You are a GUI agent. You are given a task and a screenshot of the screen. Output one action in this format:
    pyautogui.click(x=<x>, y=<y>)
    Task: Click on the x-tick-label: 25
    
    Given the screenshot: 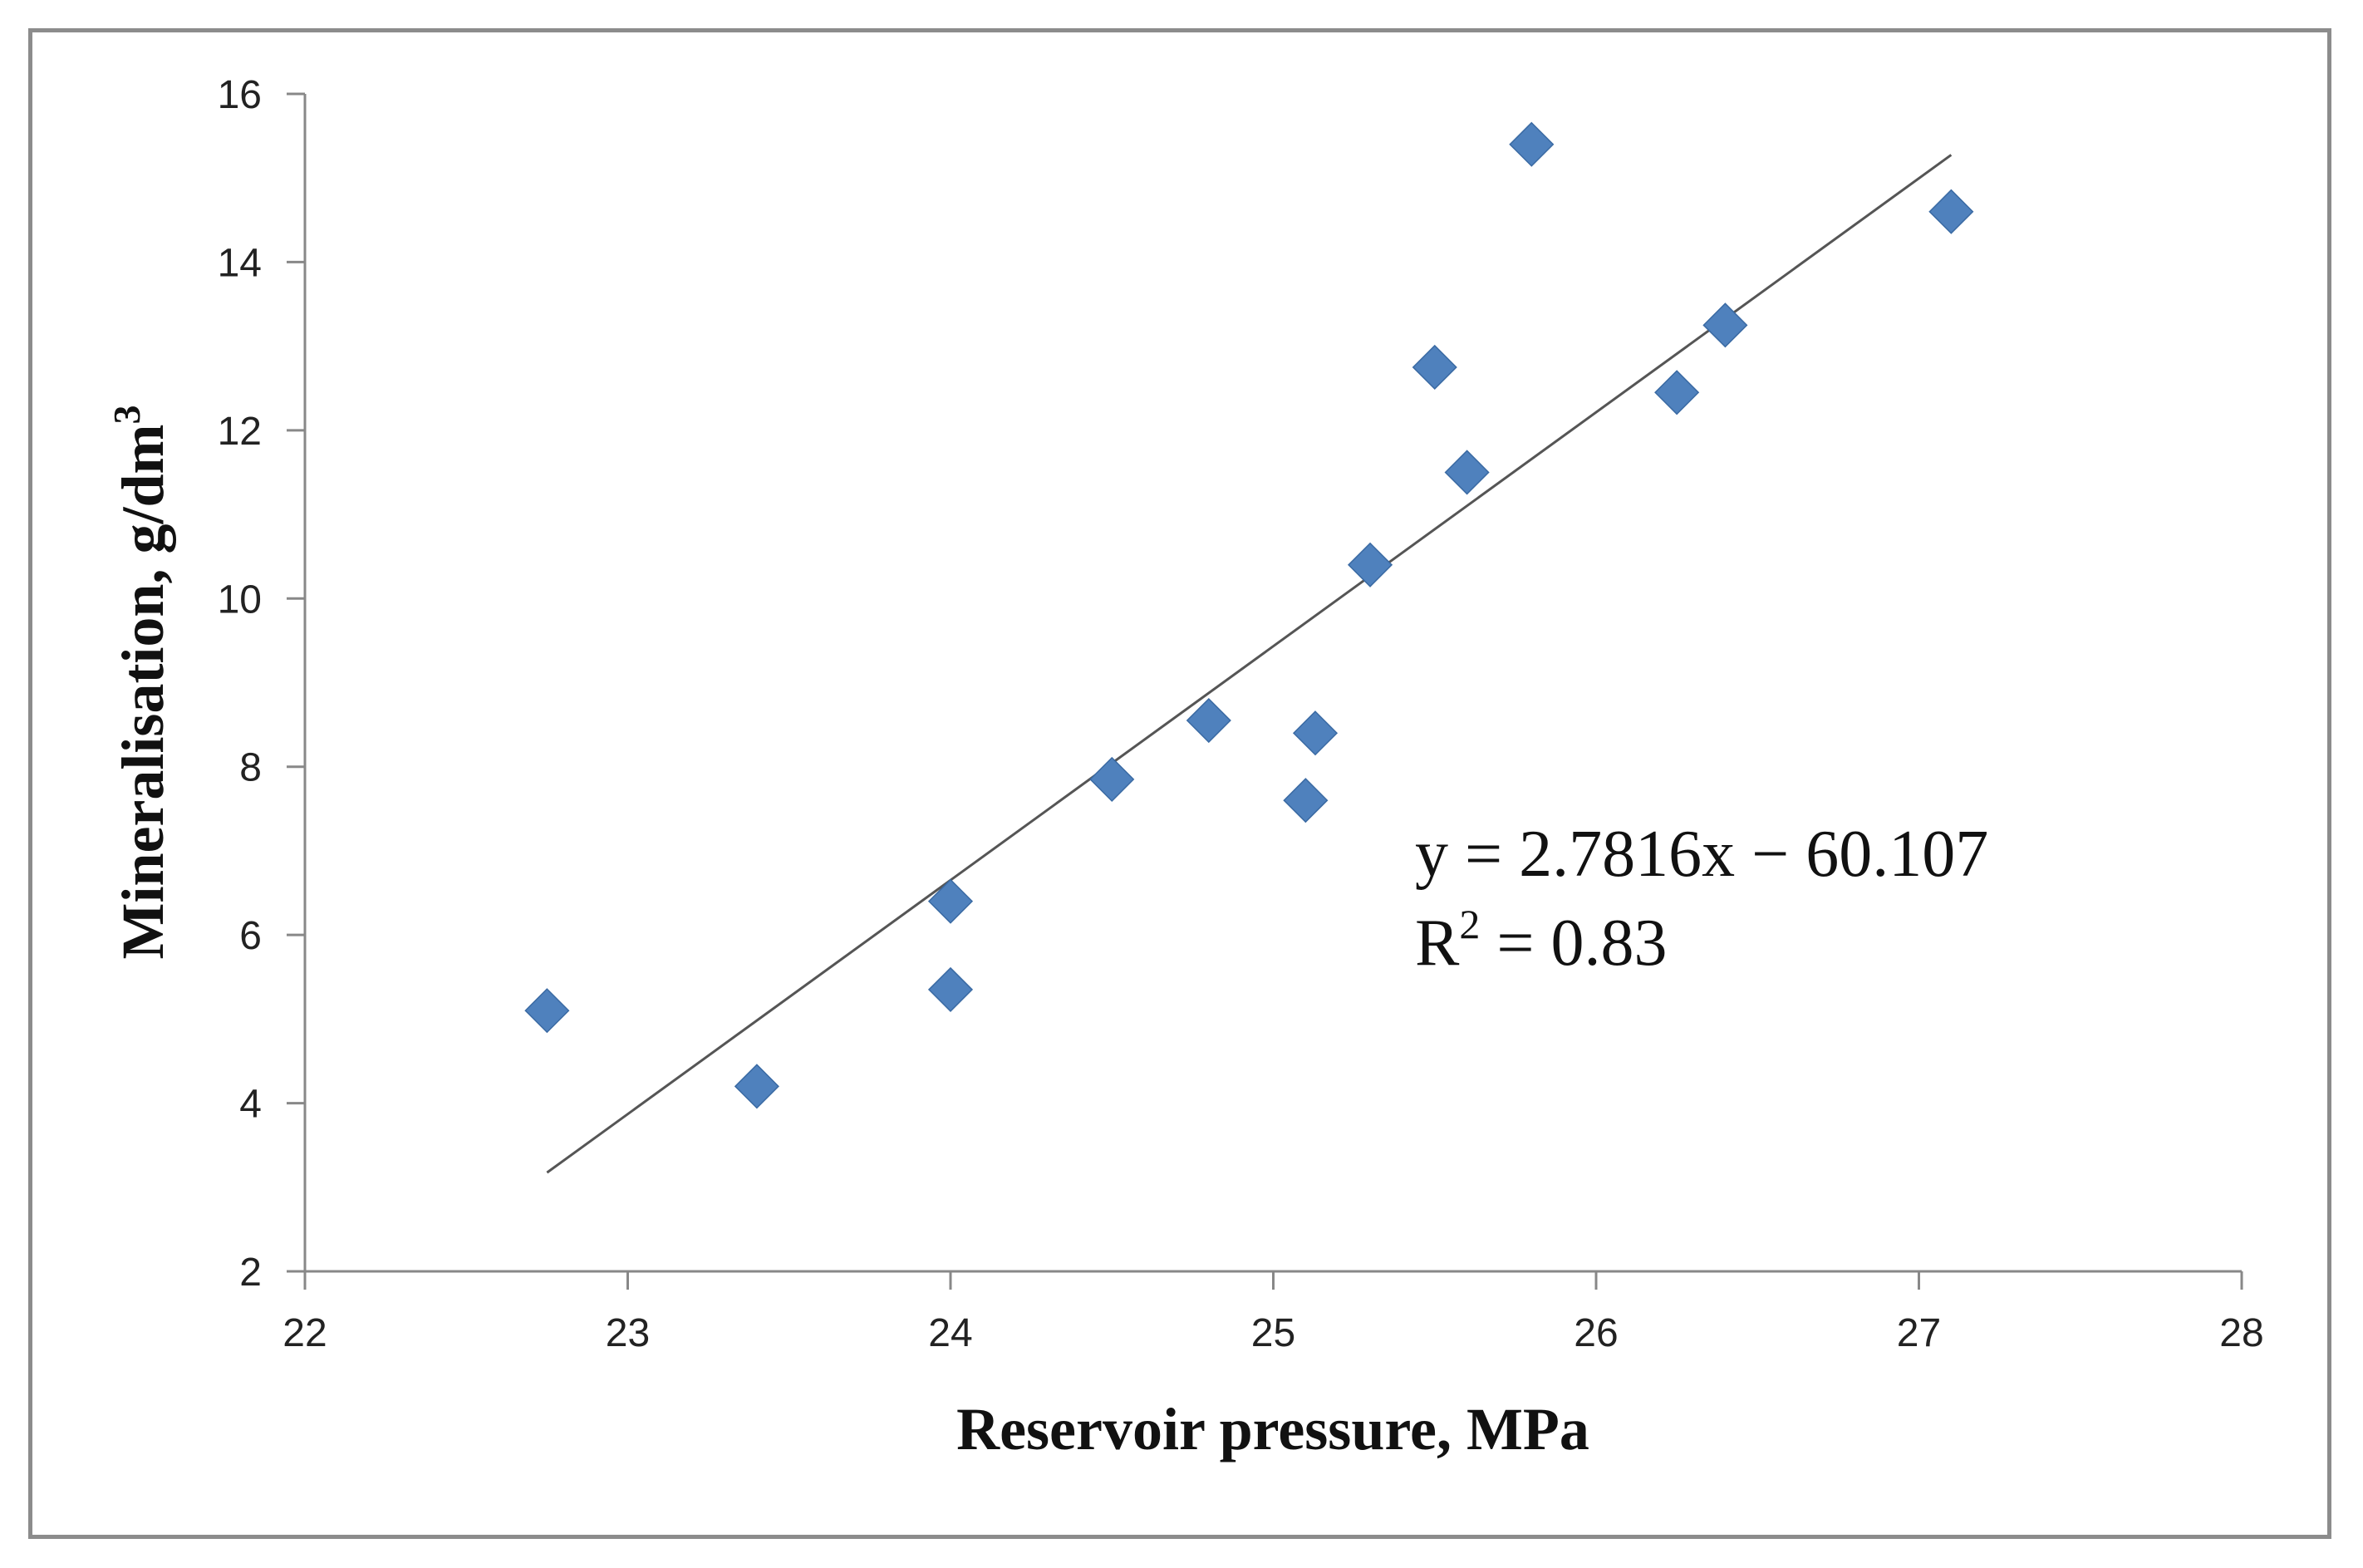 What is the action you would take?
    pyautogui.click(x=1273, y=1333)
    